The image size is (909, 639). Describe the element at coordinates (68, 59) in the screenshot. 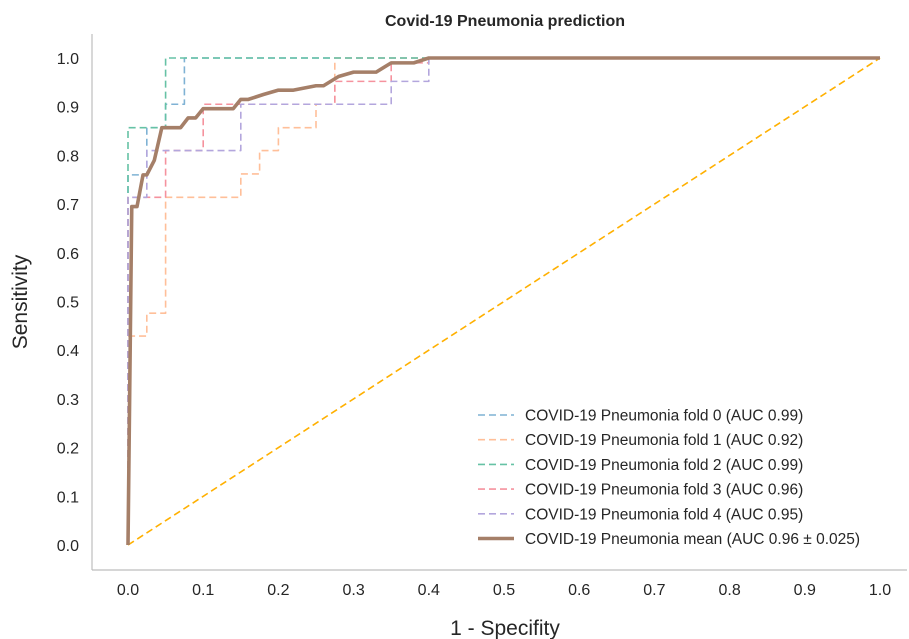

I see `y-tick-label: 1.0` at that location.